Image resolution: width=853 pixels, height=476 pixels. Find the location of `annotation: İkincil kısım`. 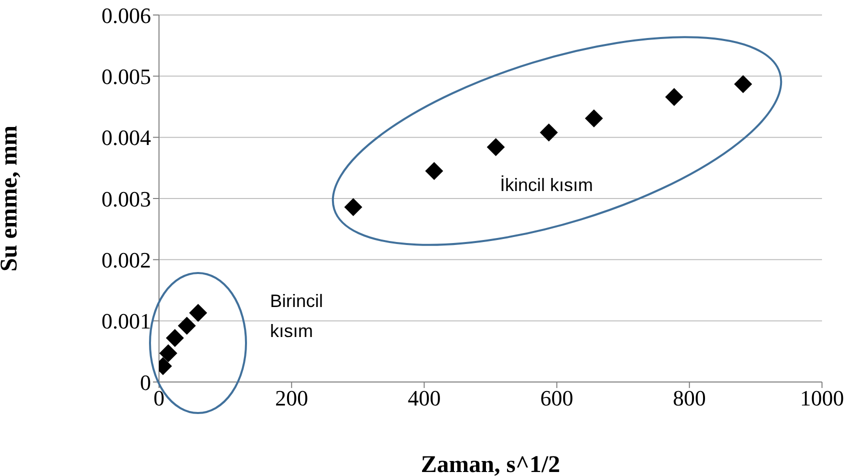

annotation: İkincil kısım is located at coordinates (547, 185).